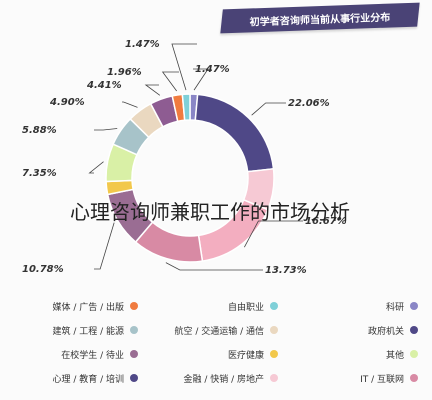  I want to click on overlay-caption: 心理咨询师兼职工作的市场分析, so click(210, 212).